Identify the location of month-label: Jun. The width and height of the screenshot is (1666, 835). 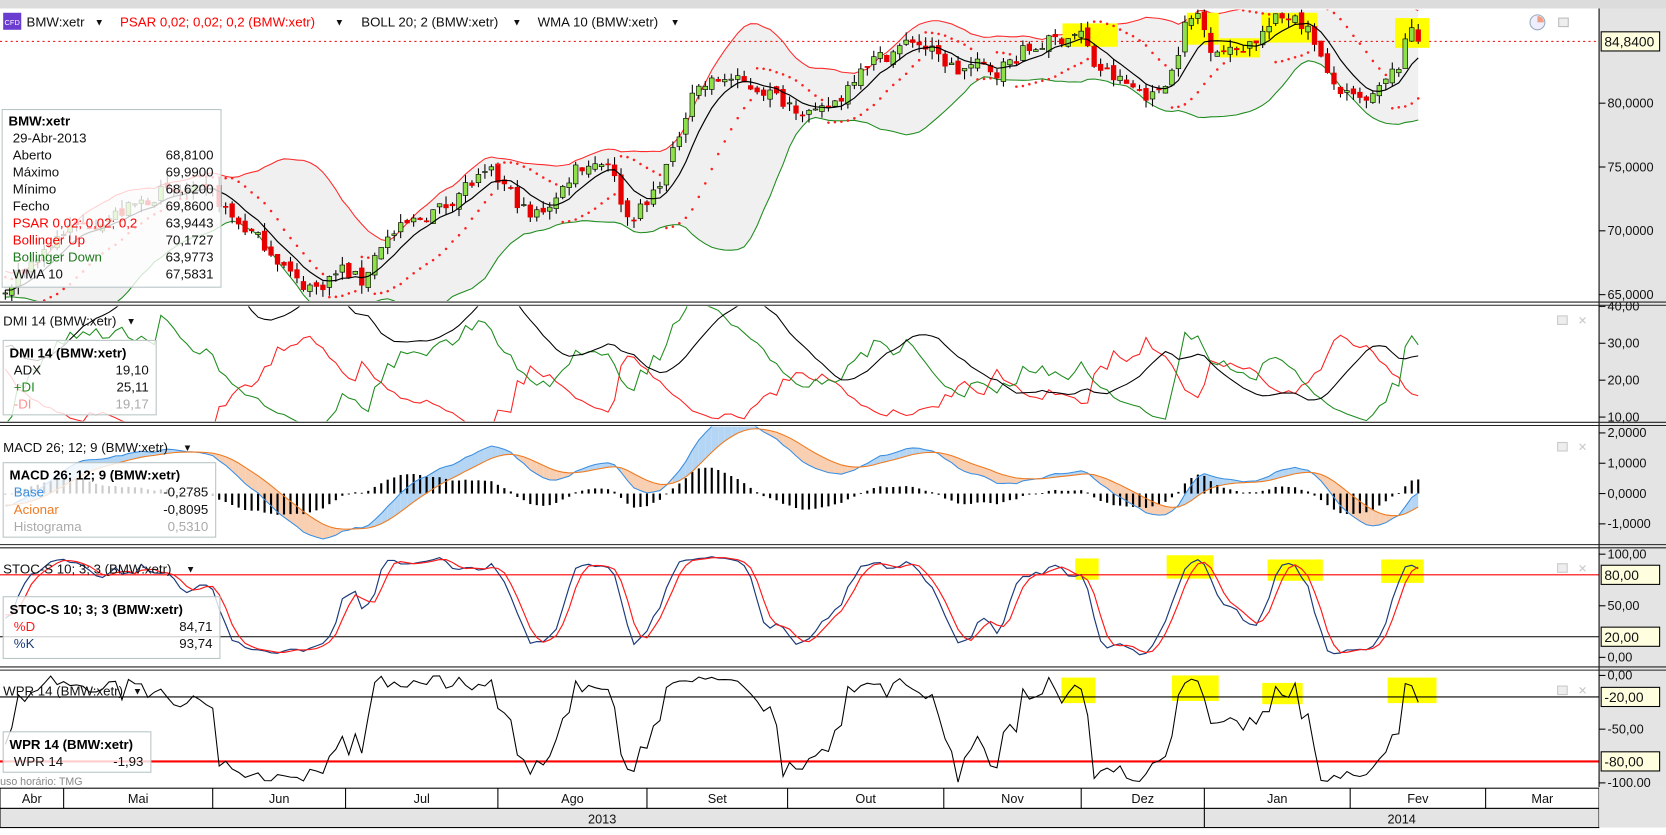
(279, 798).